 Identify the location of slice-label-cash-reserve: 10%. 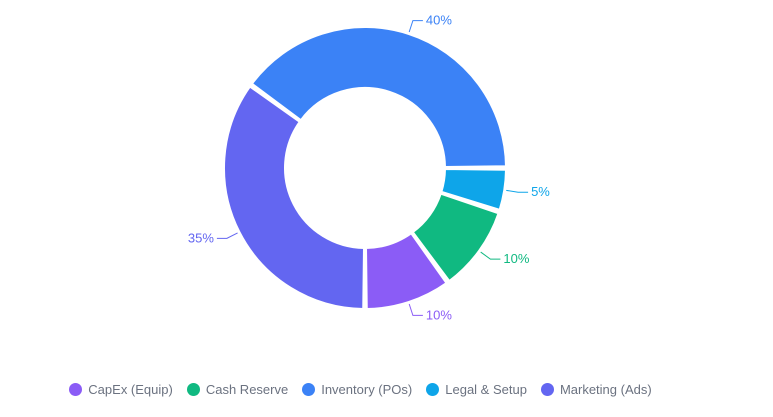
(516, 258).